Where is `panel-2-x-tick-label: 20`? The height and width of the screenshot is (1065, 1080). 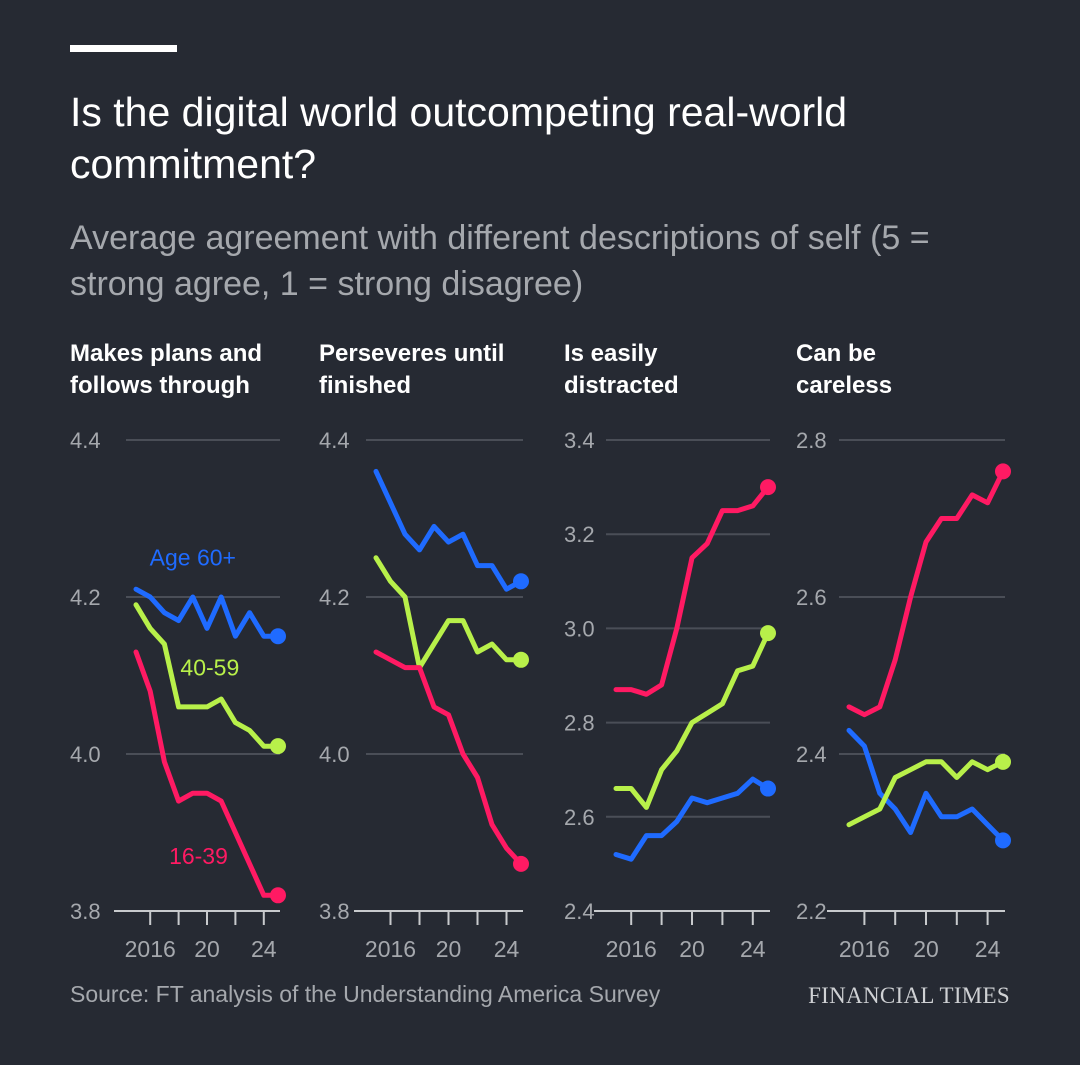
panel-2-x-tick-label: 20 is located at coordinates (449, 949).